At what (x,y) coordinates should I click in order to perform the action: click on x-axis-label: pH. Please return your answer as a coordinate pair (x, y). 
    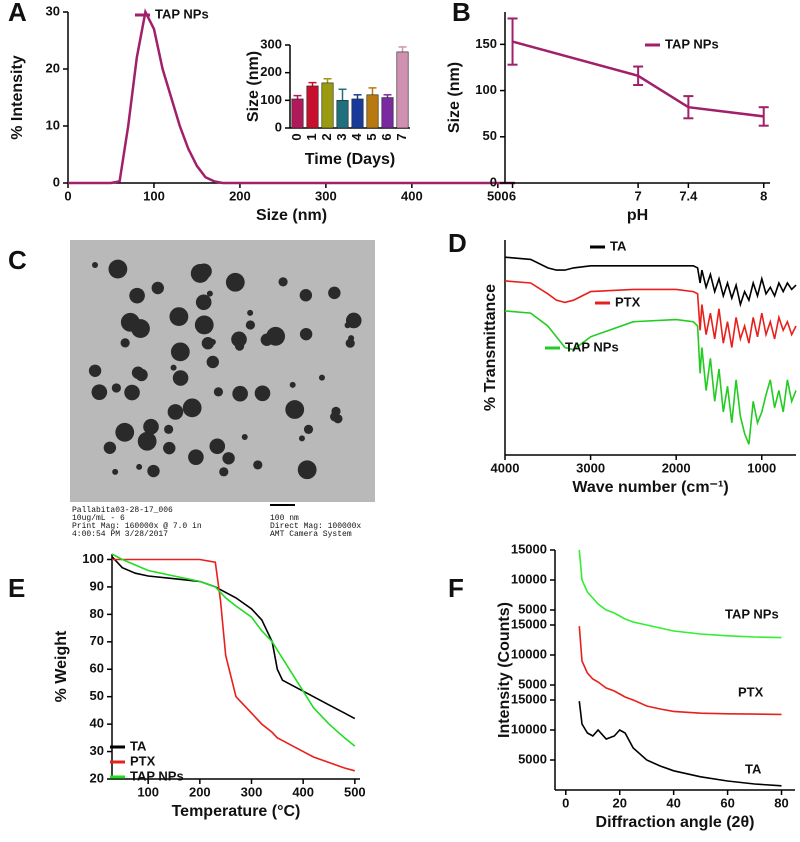
    Looking at the image, I should click on (637, 215).